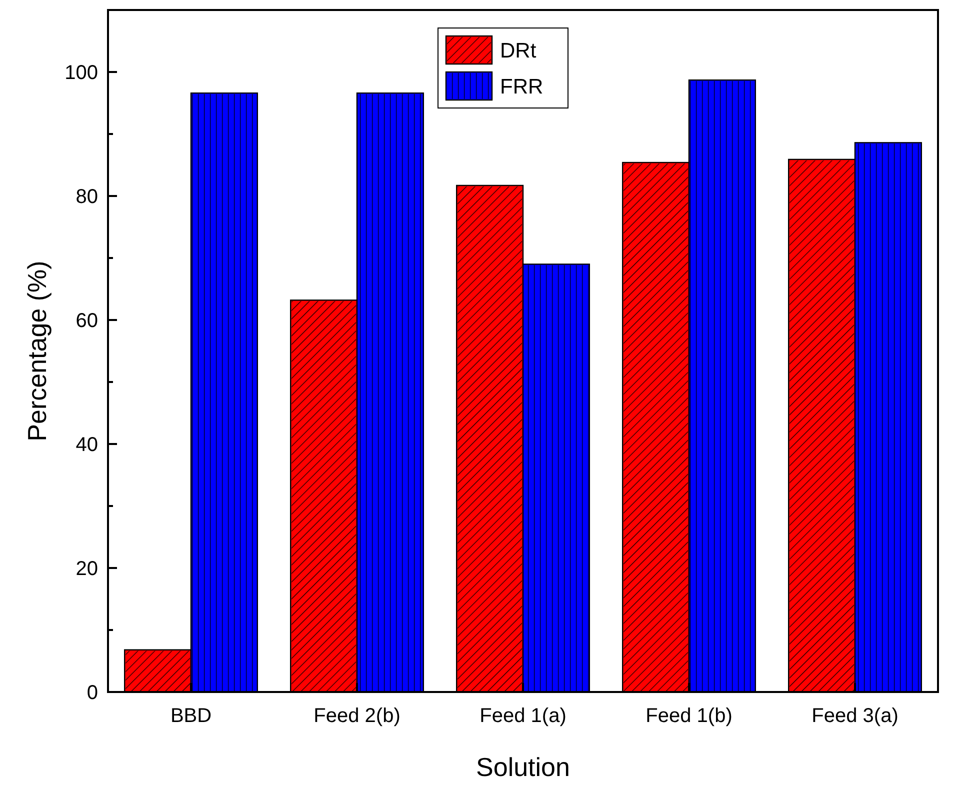  I want to click on legend-label: FRR, so click(522, 86).